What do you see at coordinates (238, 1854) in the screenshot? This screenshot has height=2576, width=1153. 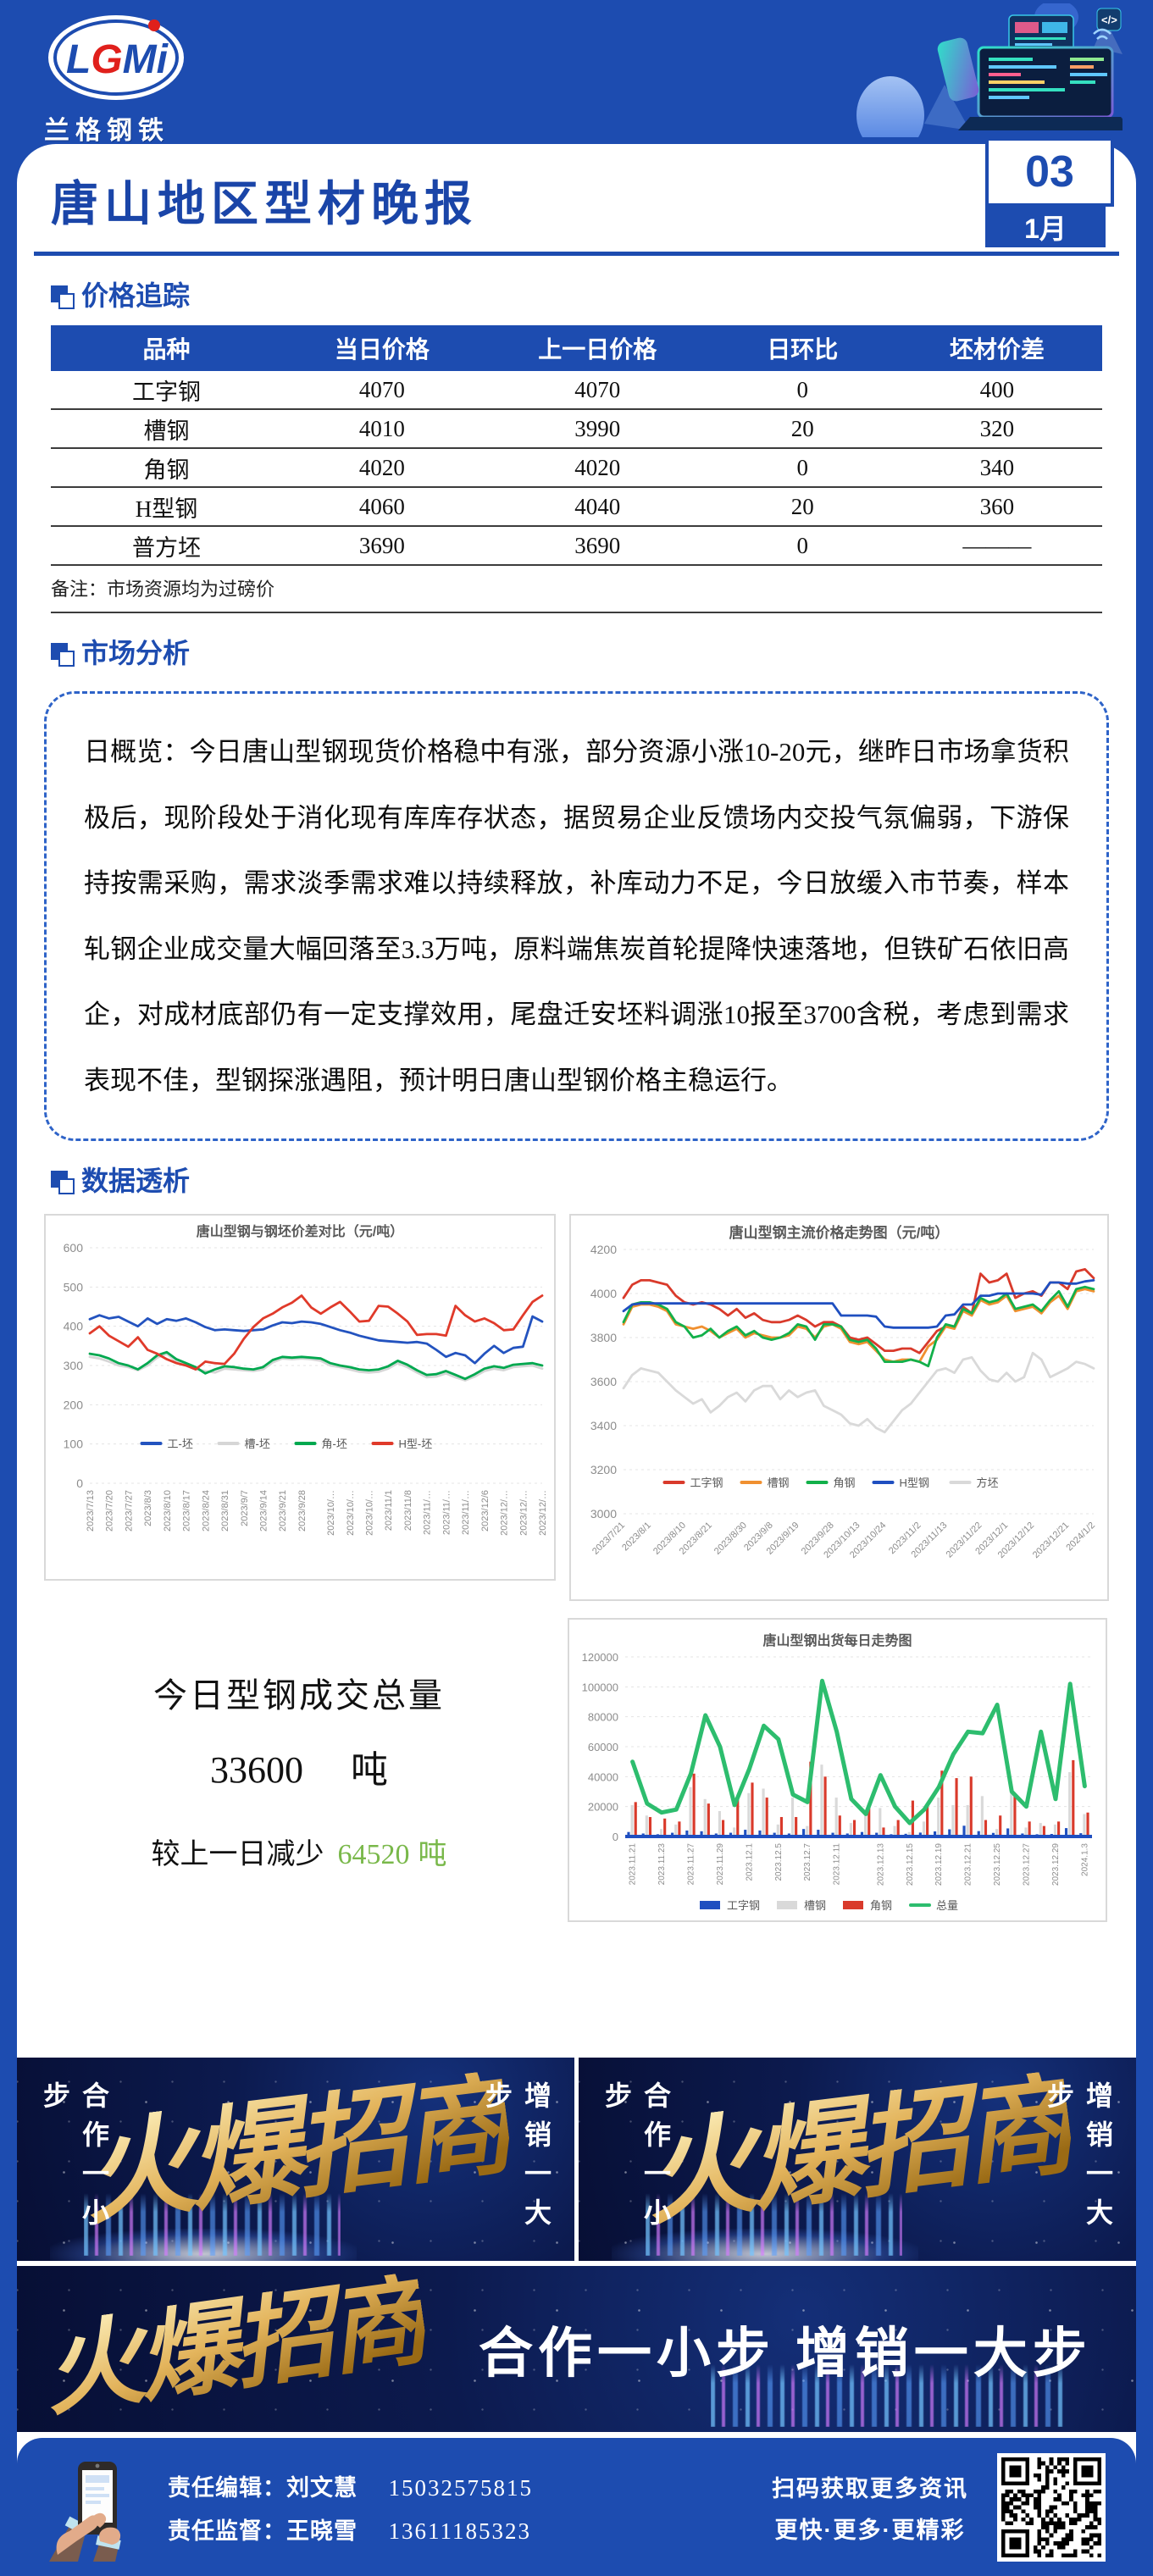 I see `delta-prefix: 较上一日减少` at bounding box center [238, 1854].